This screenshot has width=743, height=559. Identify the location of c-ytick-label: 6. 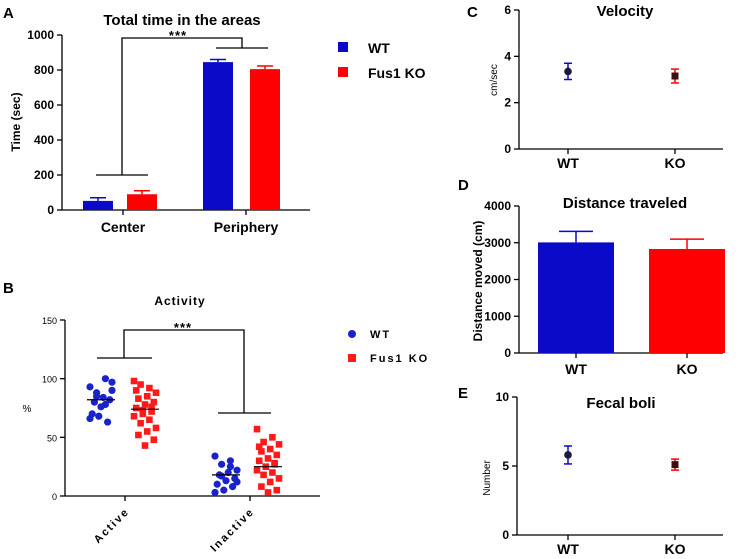
(507, 10).